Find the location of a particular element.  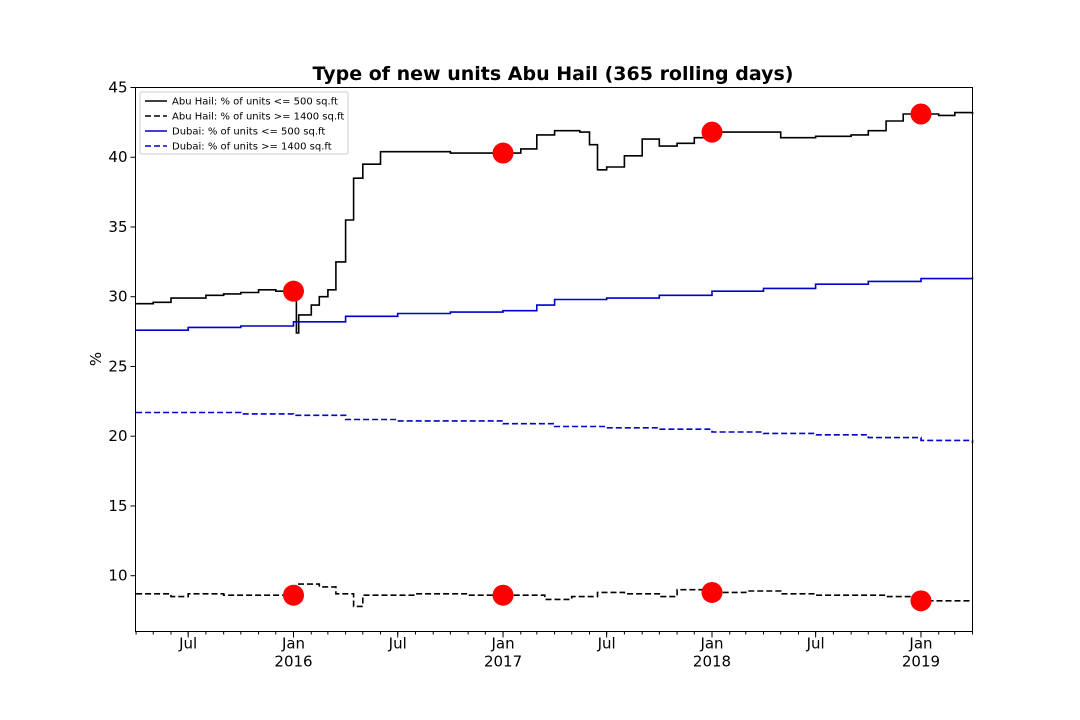

x-tick-year-label: 2016 is located at coordinates (293, 662).